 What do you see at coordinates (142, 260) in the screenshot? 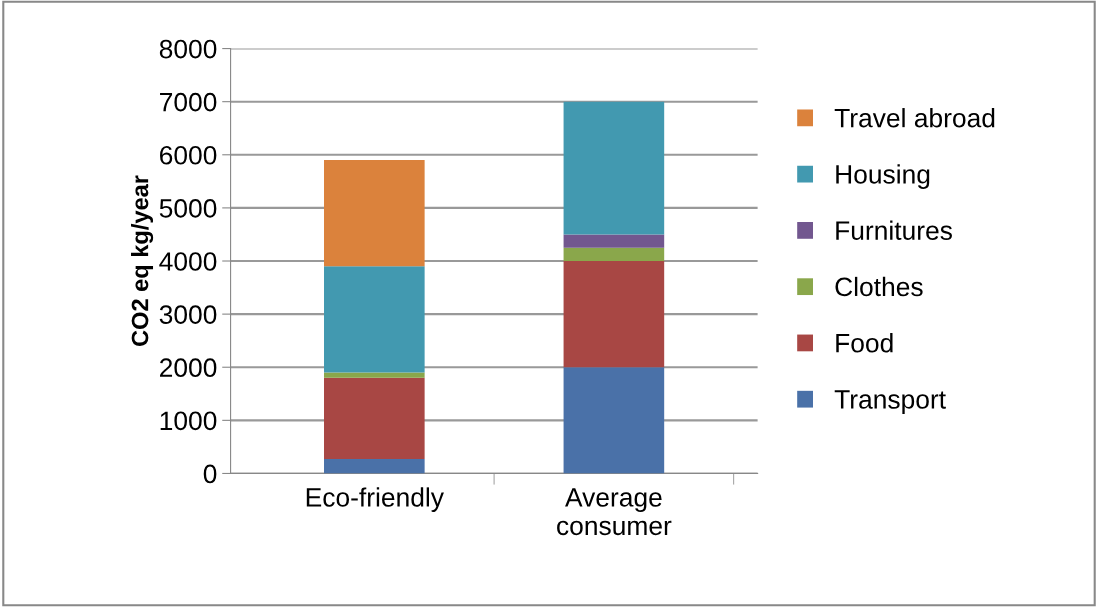
I see `y-axis-title: CO2 eq kg/year` at bounding box center [142, 260].